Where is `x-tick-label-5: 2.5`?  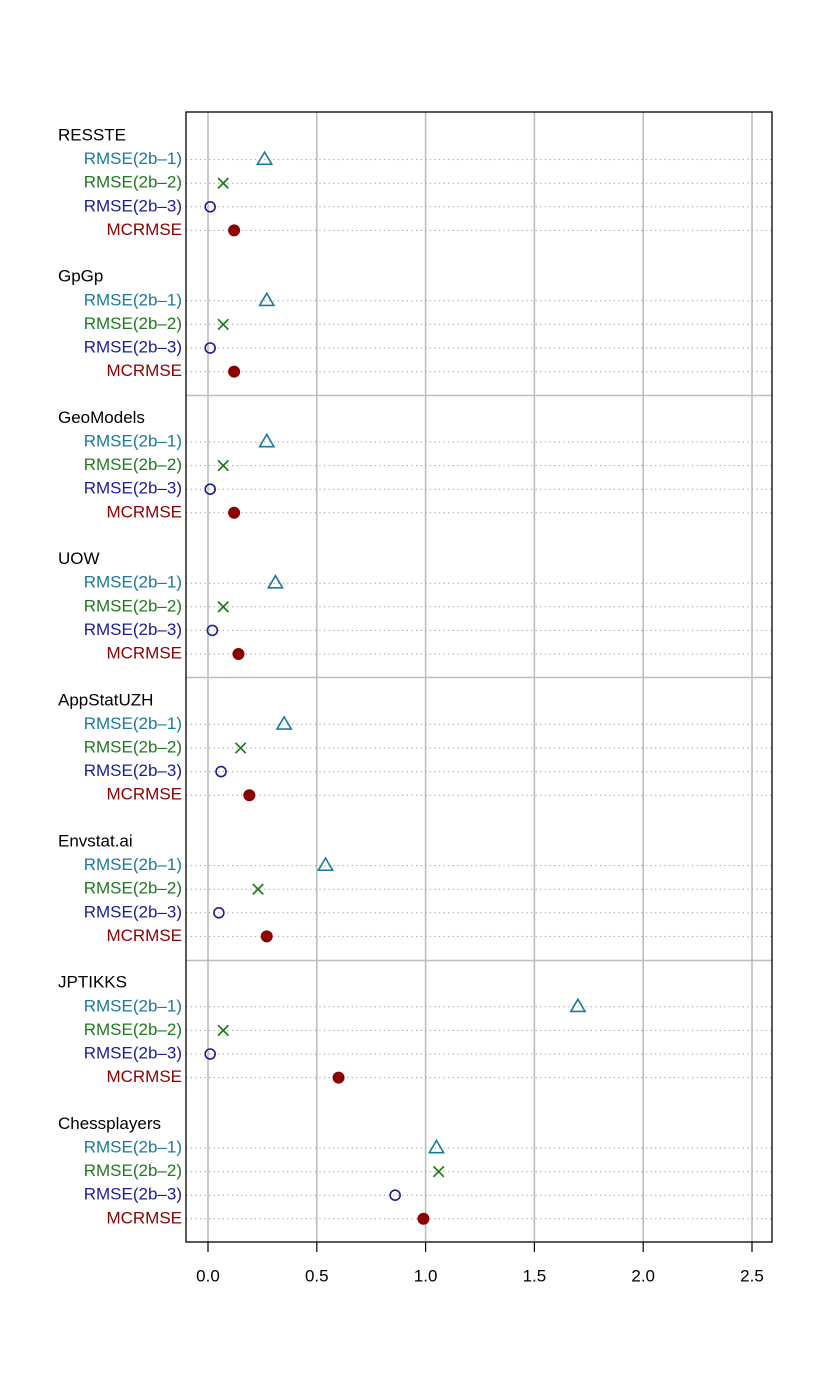
x-tick-label-5: 2.5 is located at coordinates (752, 1275).